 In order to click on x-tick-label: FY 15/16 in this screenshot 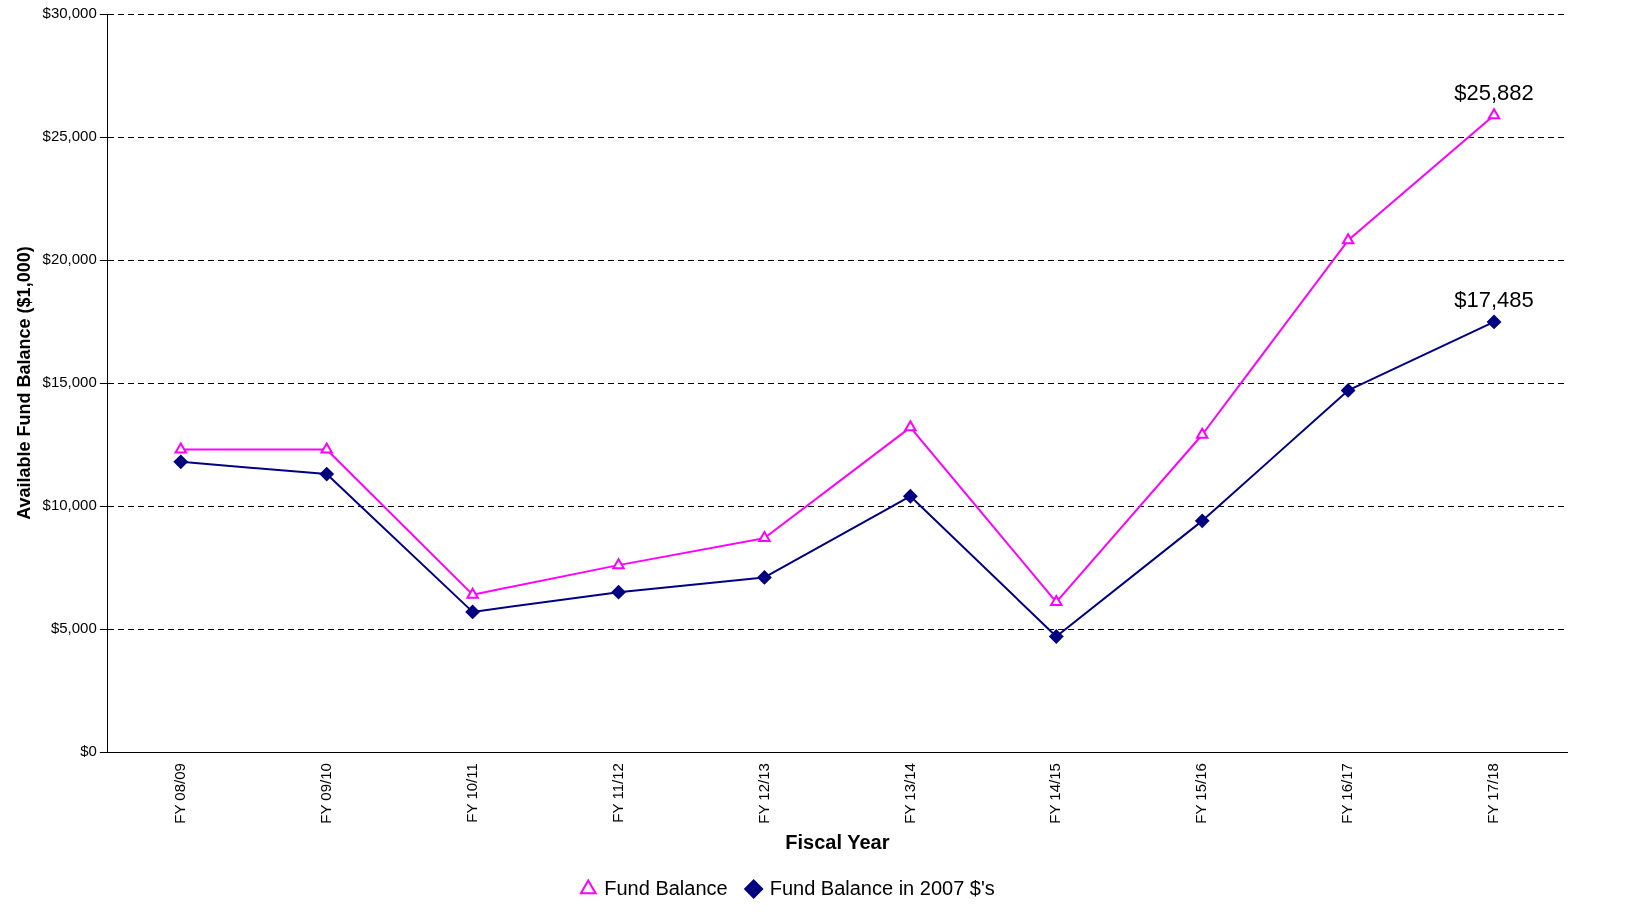, I will do `click(1201, 793)`.